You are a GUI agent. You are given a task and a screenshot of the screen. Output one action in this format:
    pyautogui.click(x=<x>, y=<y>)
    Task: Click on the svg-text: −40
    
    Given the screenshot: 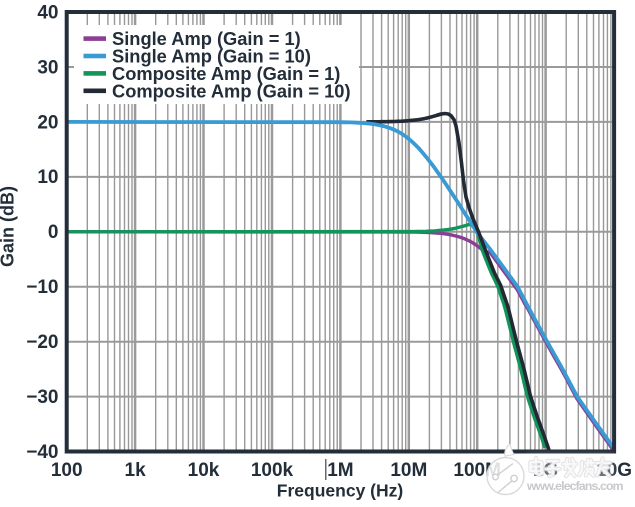 What is the action you would take?
    pyautogui.click(x=42, y=452)
    